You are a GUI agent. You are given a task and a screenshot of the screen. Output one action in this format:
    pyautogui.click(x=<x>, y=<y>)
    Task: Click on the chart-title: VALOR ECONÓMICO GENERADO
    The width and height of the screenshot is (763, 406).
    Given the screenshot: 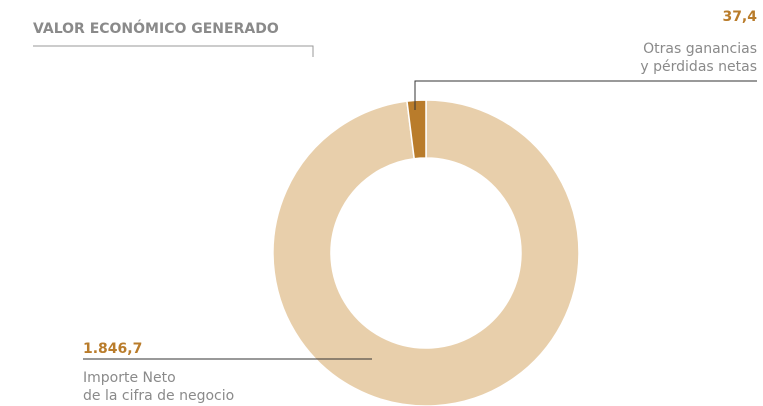 What is the action you would take?
    pyautogui.click(x=156, y=29)
    